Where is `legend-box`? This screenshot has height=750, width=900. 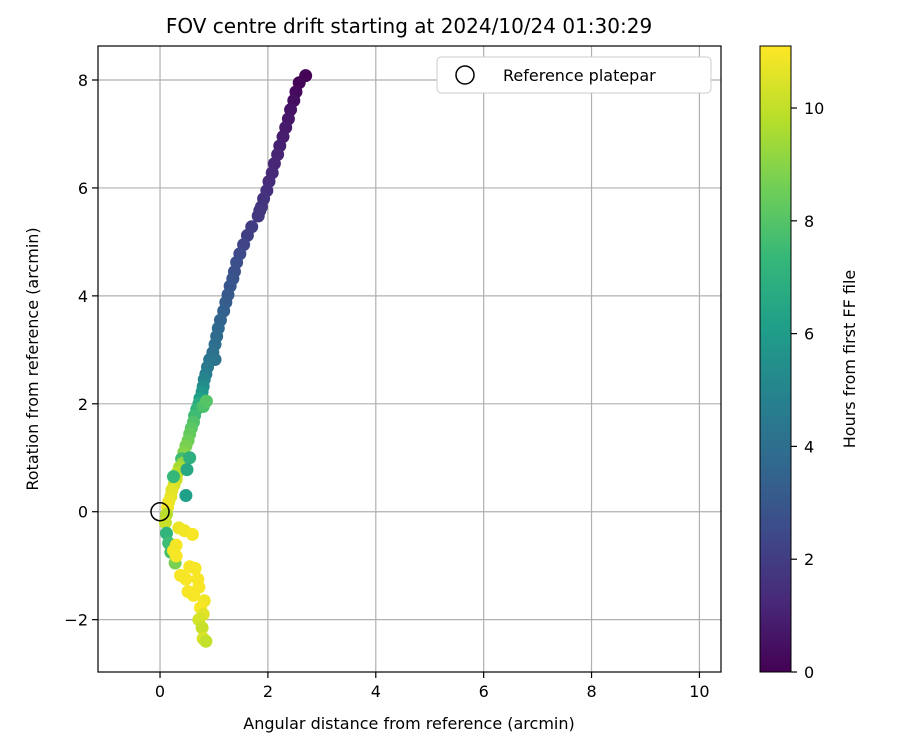 legend-box is located at coordinates (574, 75).